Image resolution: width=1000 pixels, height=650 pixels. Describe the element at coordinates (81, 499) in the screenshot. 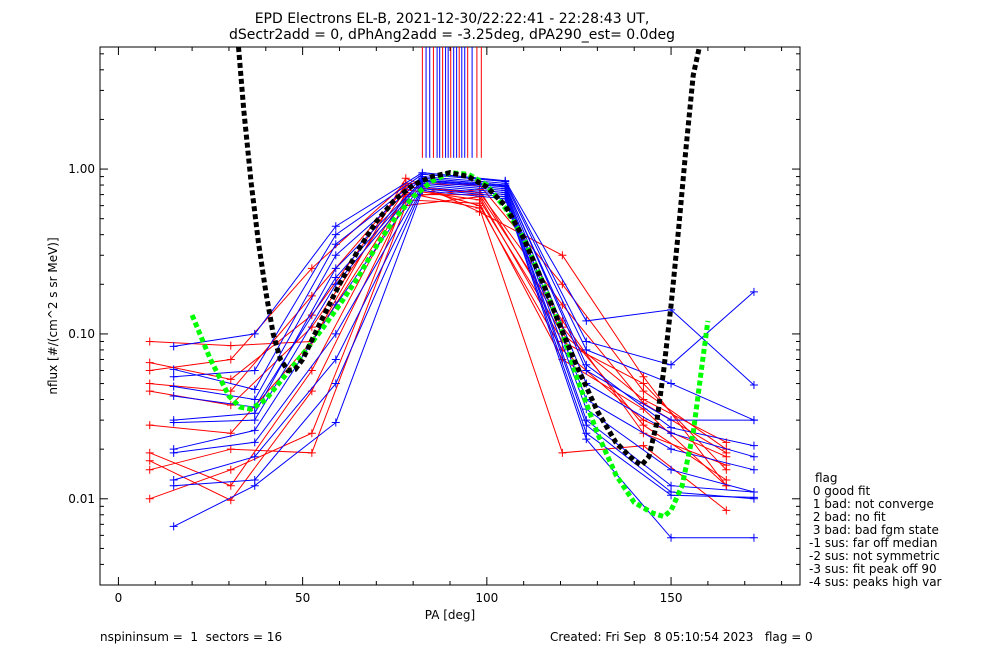

I see `y-tick-label: 0.01` at that location.